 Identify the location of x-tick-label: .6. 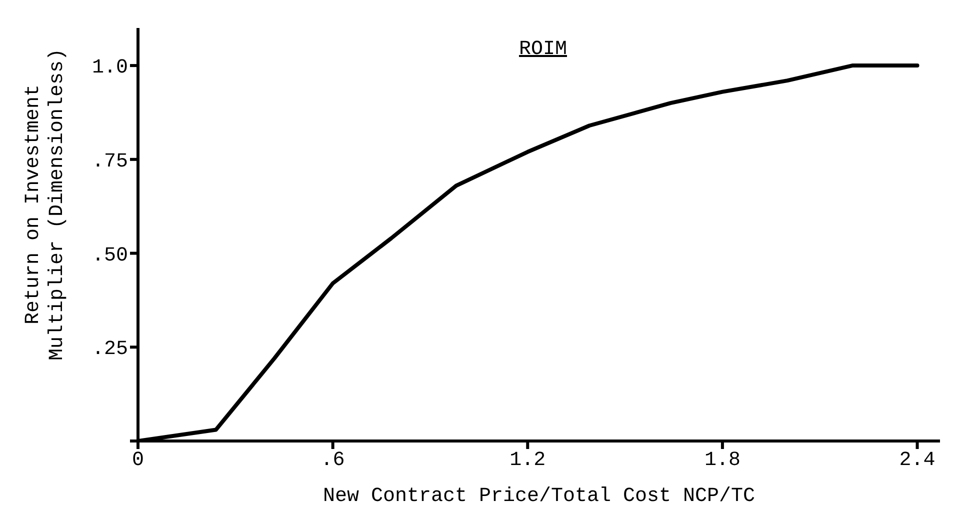
(332, 460).